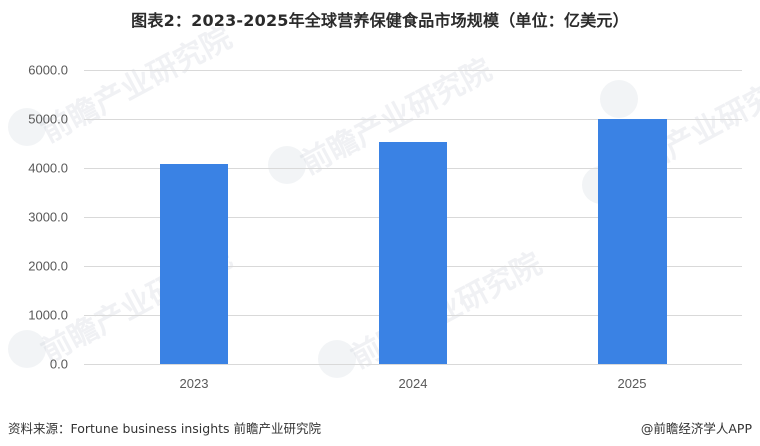  I want to click on y-tick-label: 5000.0, so click(48, 119).